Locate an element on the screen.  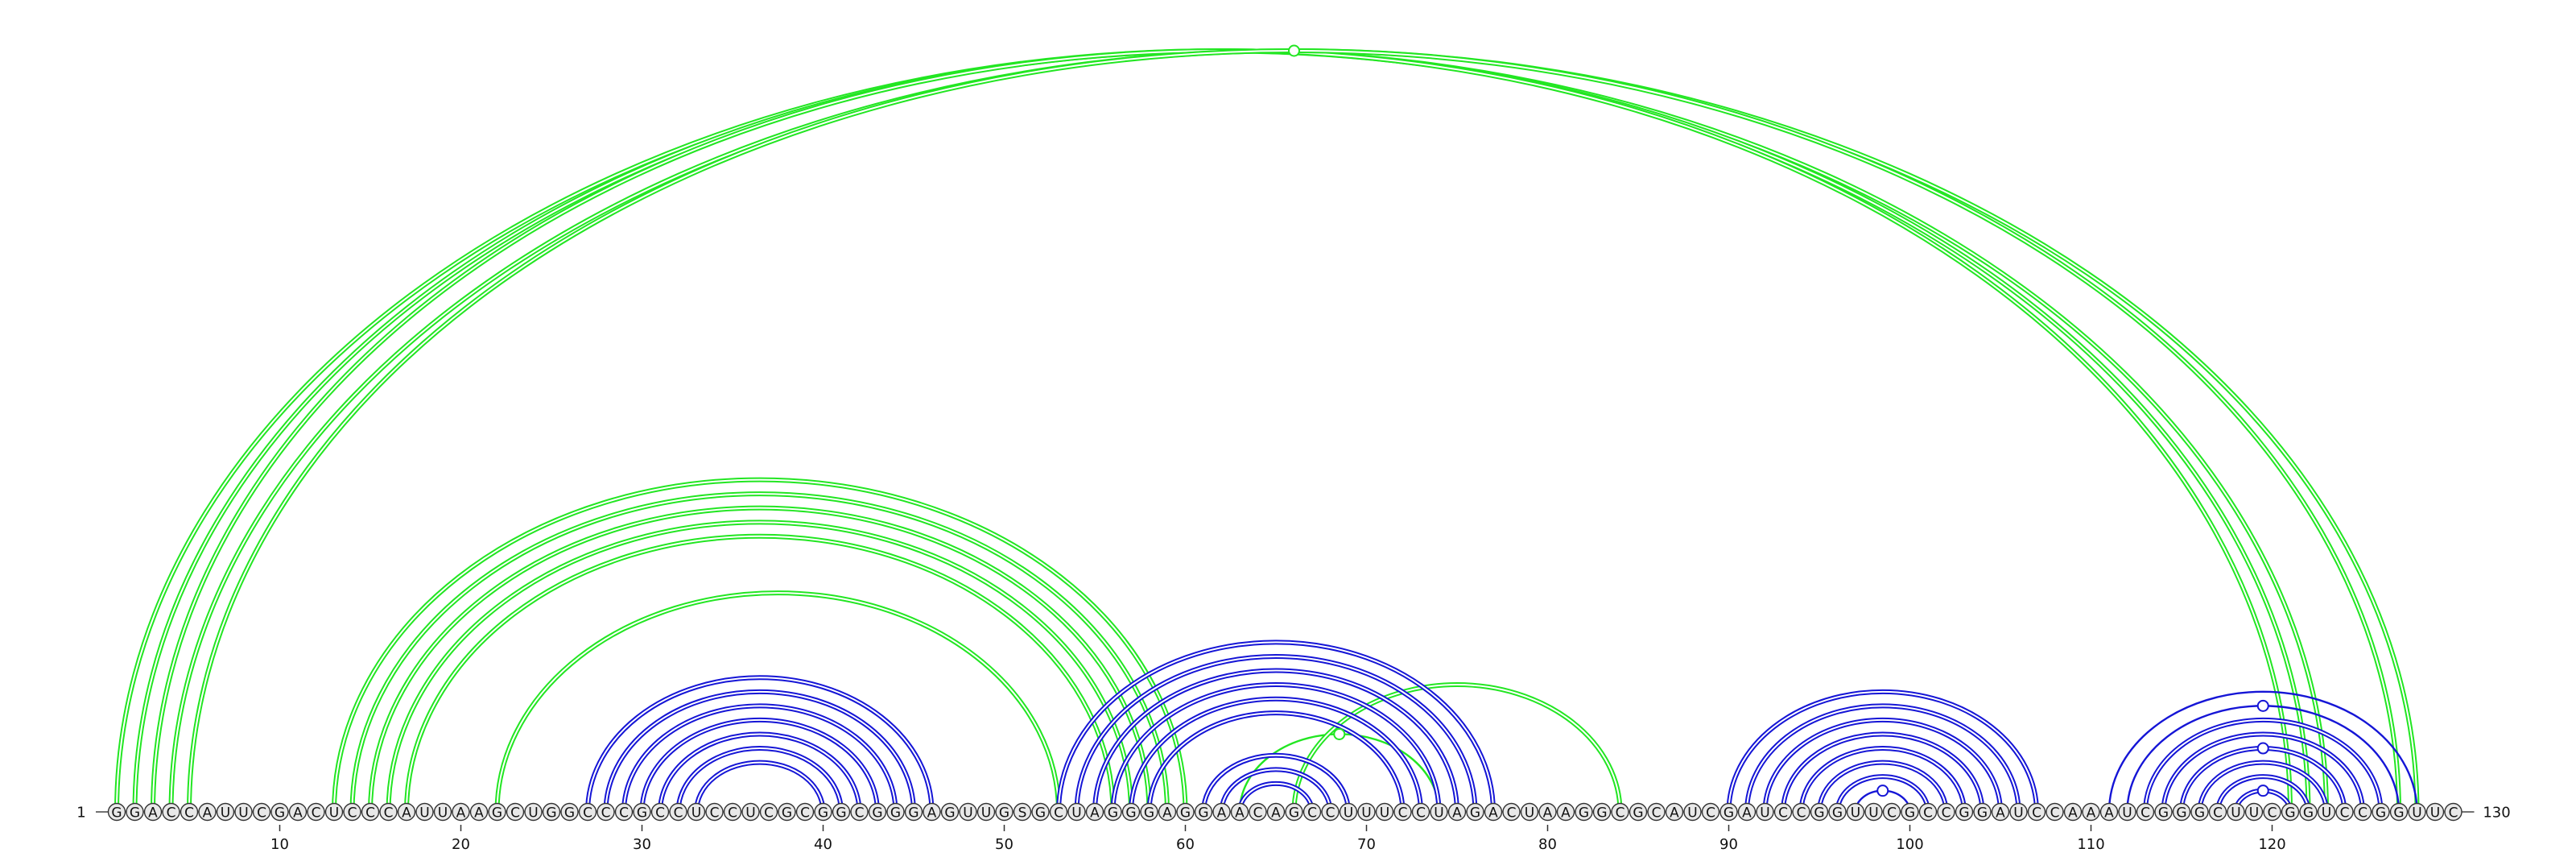
tick-label: 10 is located at coordinates (279, 844).